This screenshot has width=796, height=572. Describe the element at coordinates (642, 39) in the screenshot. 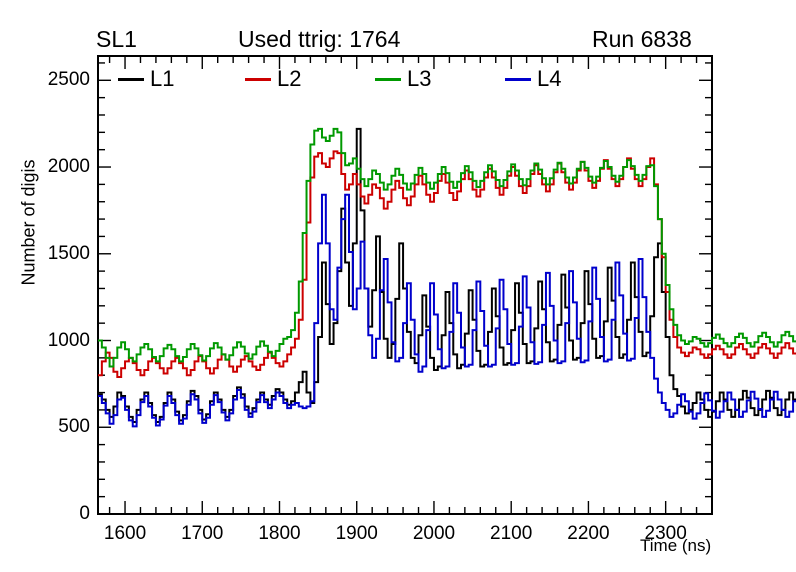

I see `run-label: Run 6838` at that location.